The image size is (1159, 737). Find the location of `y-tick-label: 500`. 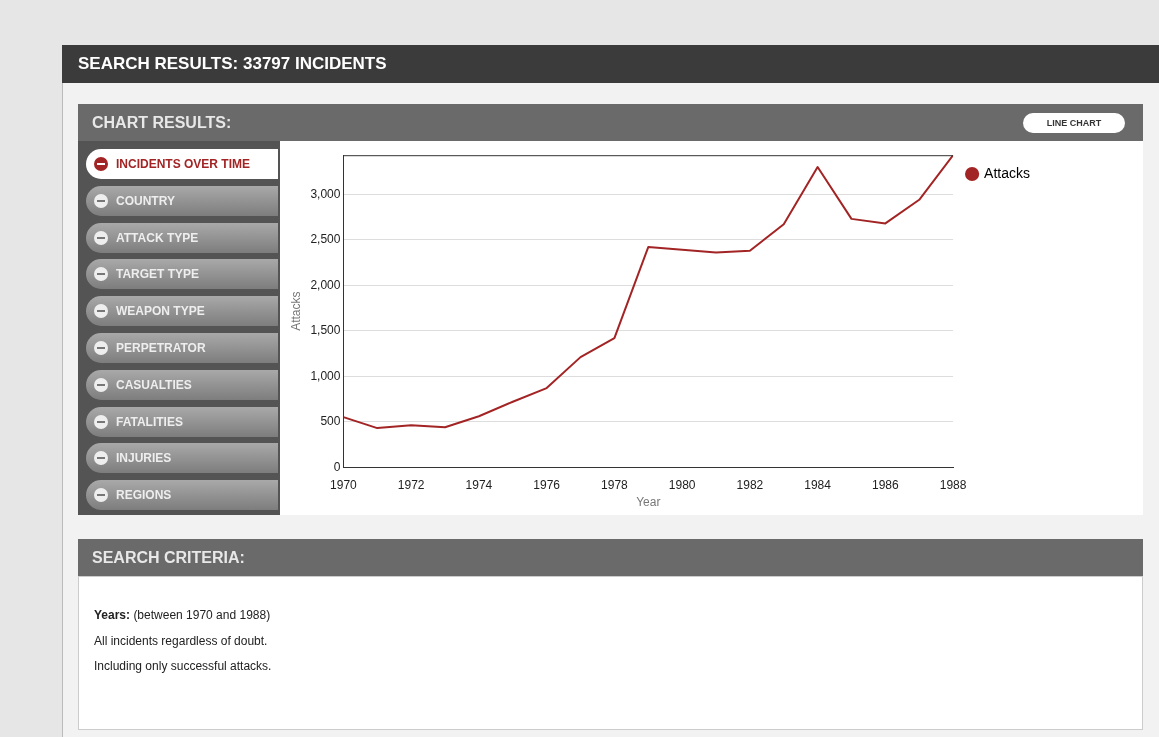

y-tick-label: 500 is located at coordinates (330, 421).